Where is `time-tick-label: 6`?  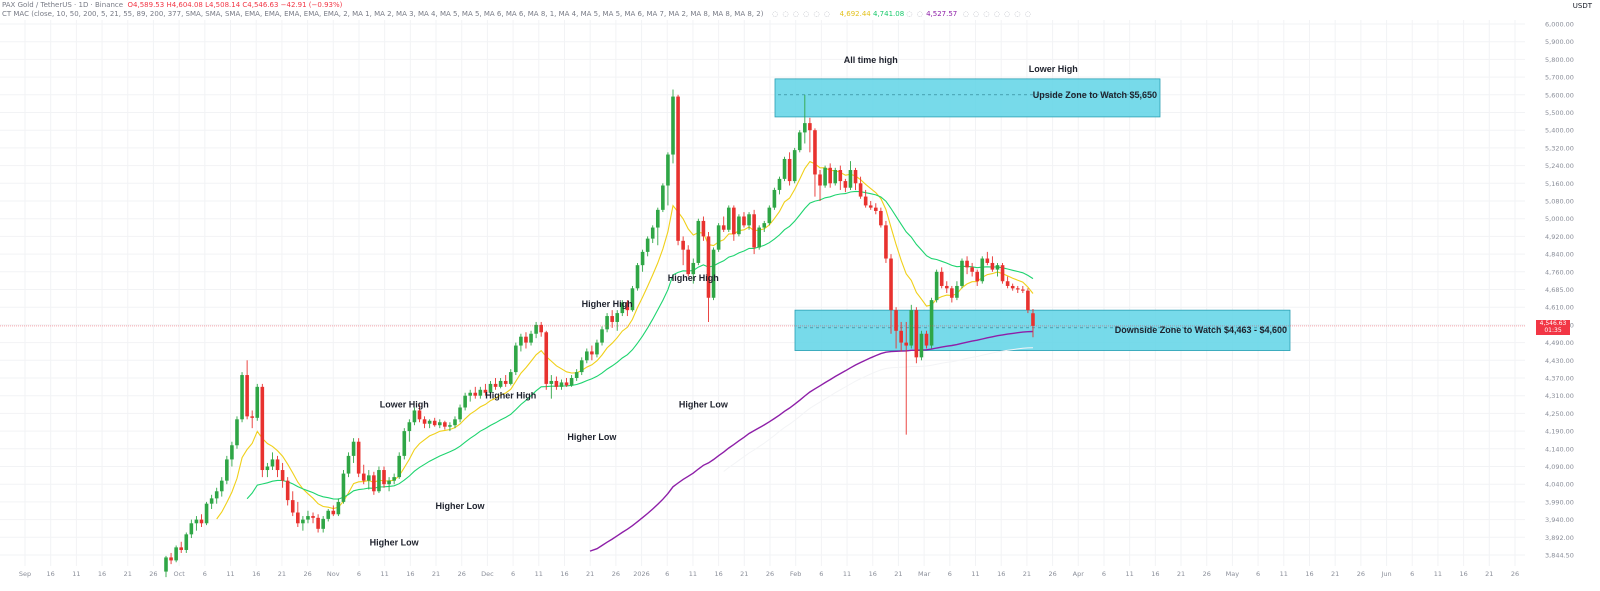
time-tick-label: 6 is located at coordinates (821, 574).